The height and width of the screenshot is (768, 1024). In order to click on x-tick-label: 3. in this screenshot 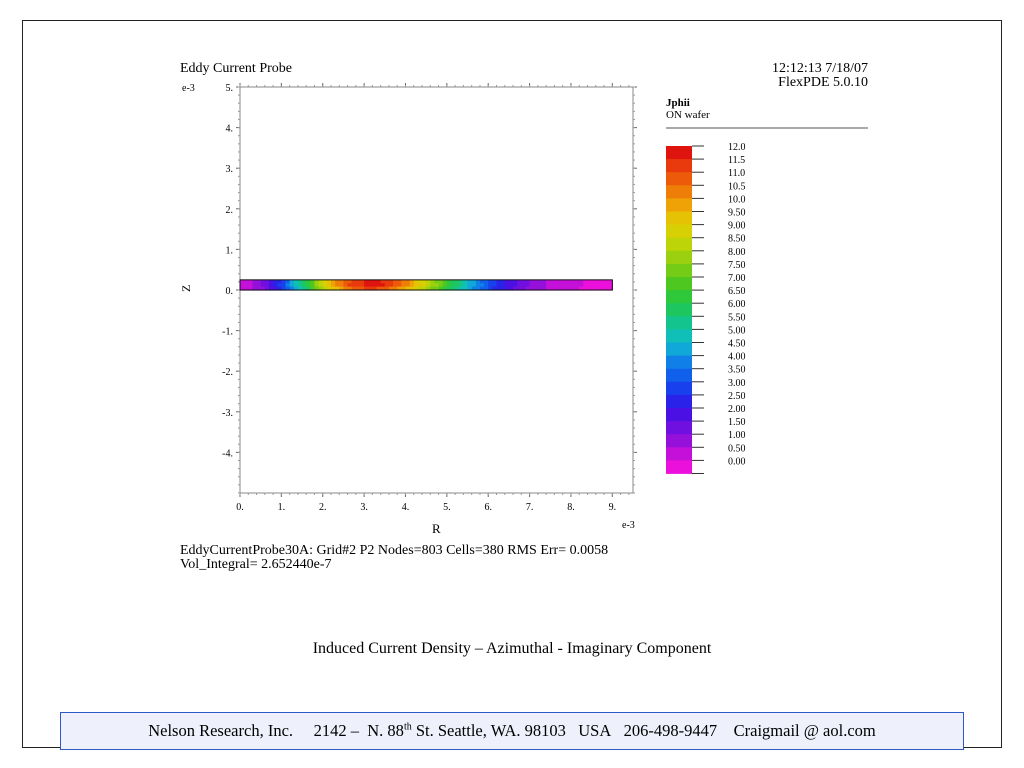, I will do `click(364, 507)`.